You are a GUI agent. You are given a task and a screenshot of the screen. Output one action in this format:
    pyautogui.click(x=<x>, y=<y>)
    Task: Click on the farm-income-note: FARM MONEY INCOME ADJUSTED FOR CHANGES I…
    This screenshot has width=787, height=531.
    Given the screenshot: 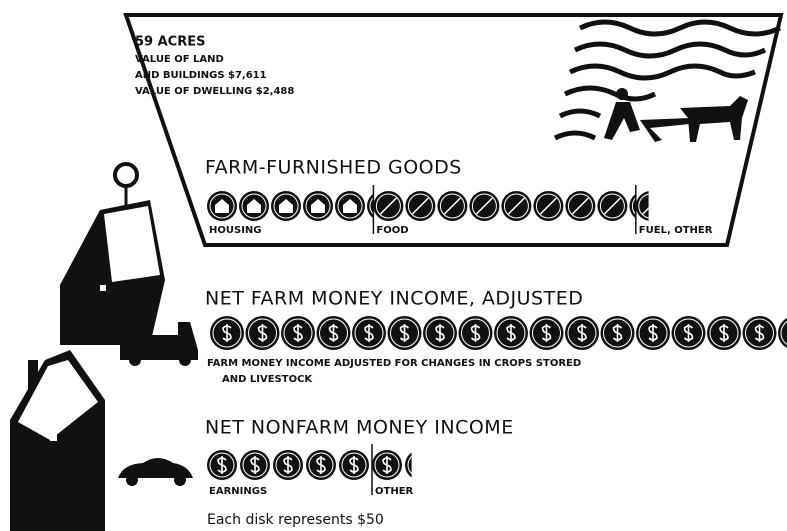 What is the action you would take?
    pyautogui.click(x=394, y=363)
    